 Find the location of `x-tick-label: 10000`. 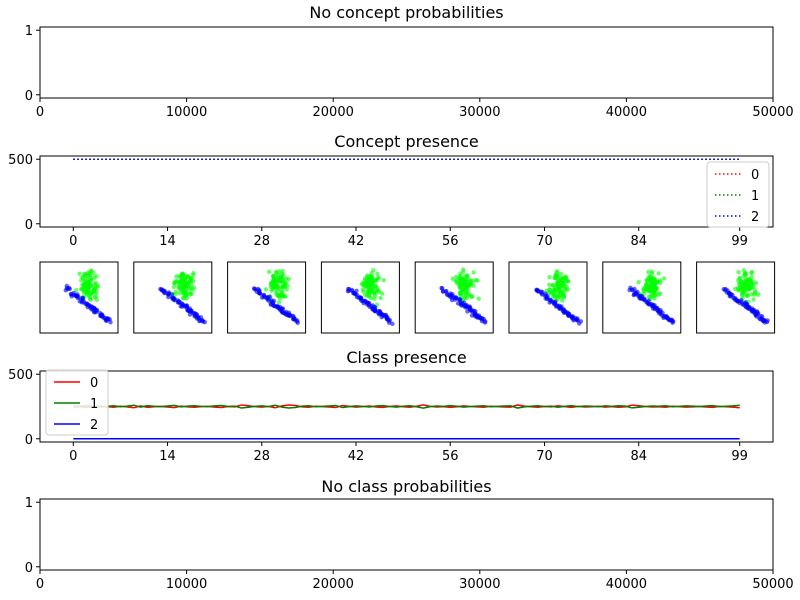

x-tick-label: 10000 is located at coordinates (186, 584).